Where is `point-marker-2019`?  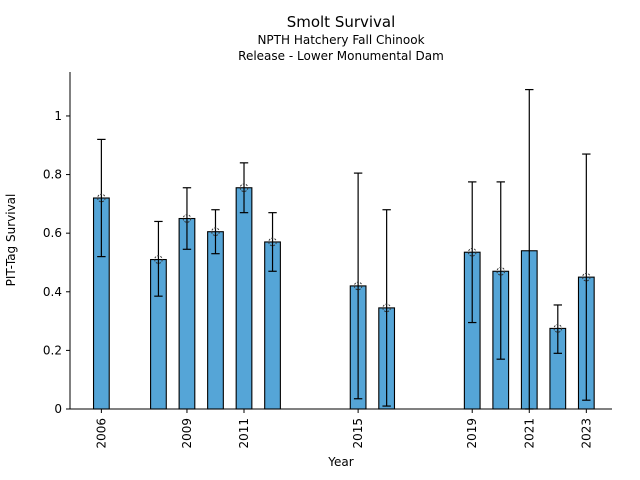
point-marker-2019 is located at coordinates (472, 252).